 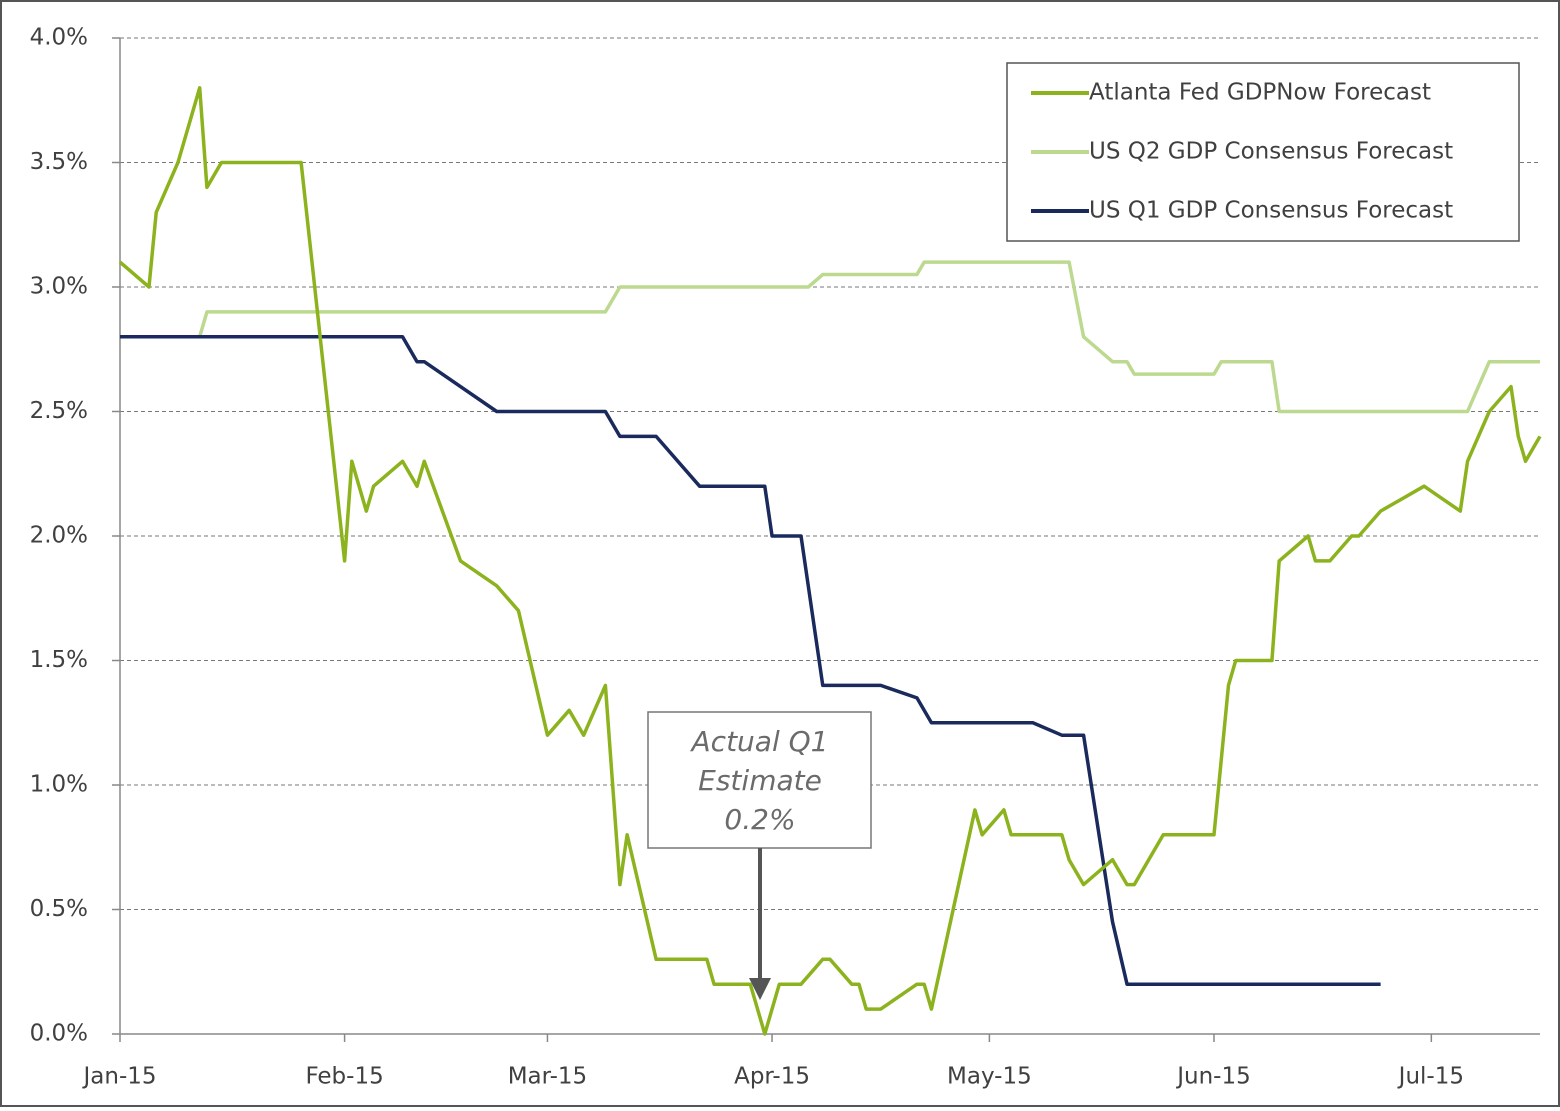 What do you see at coordinates (1213, 1077) in the screenshot?
I see `x-tick-label: Jun-15` at bounding box center [1213, 1077].